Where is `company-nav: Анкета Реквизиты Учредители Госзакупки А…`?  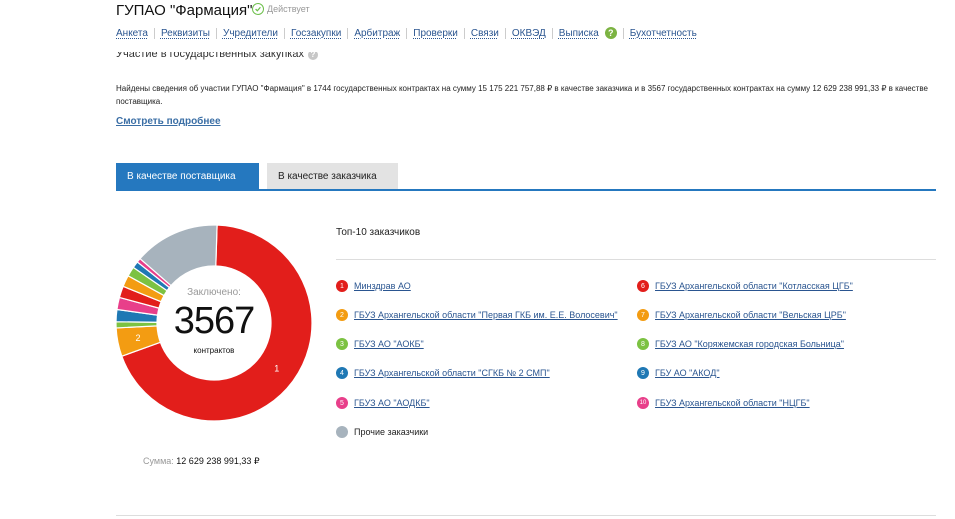
company-nav: Анкета Реквизиты Учредители Госзакупки А… is located at coordinates (406, 33).